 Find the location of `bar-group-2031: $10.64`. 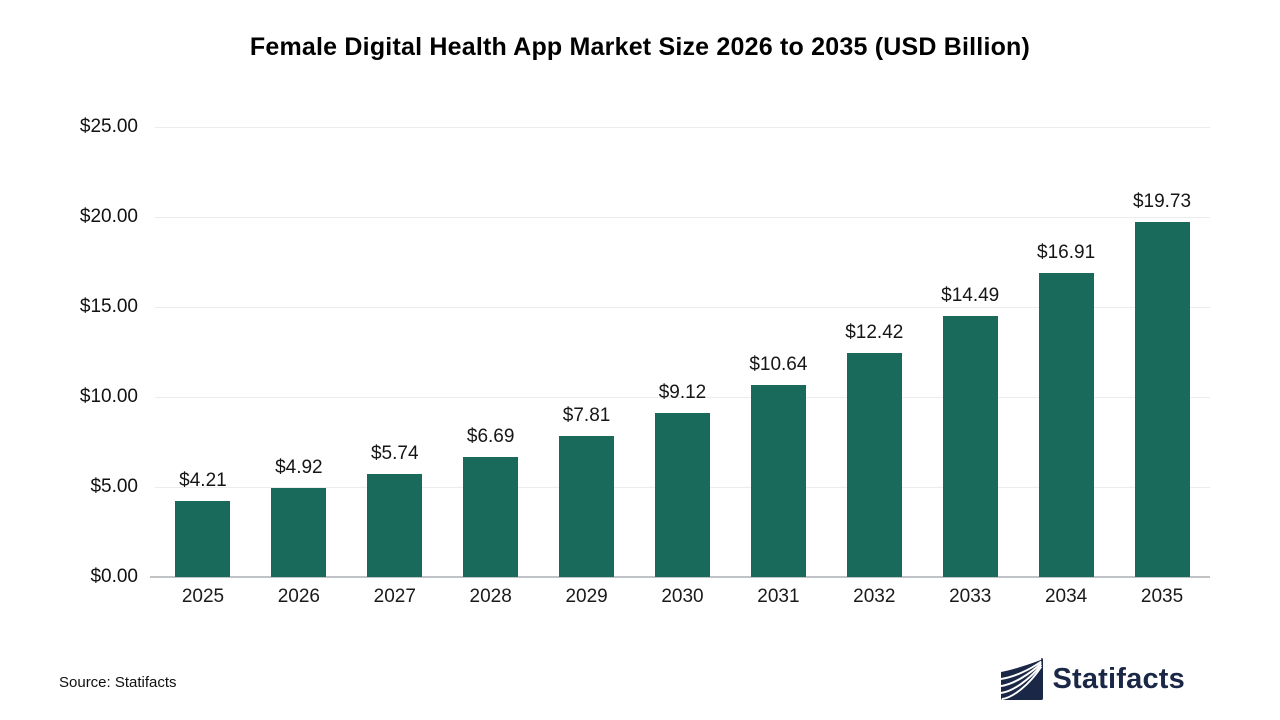

bar-group-2031: $10.64 is located at coordinates (778, 352).